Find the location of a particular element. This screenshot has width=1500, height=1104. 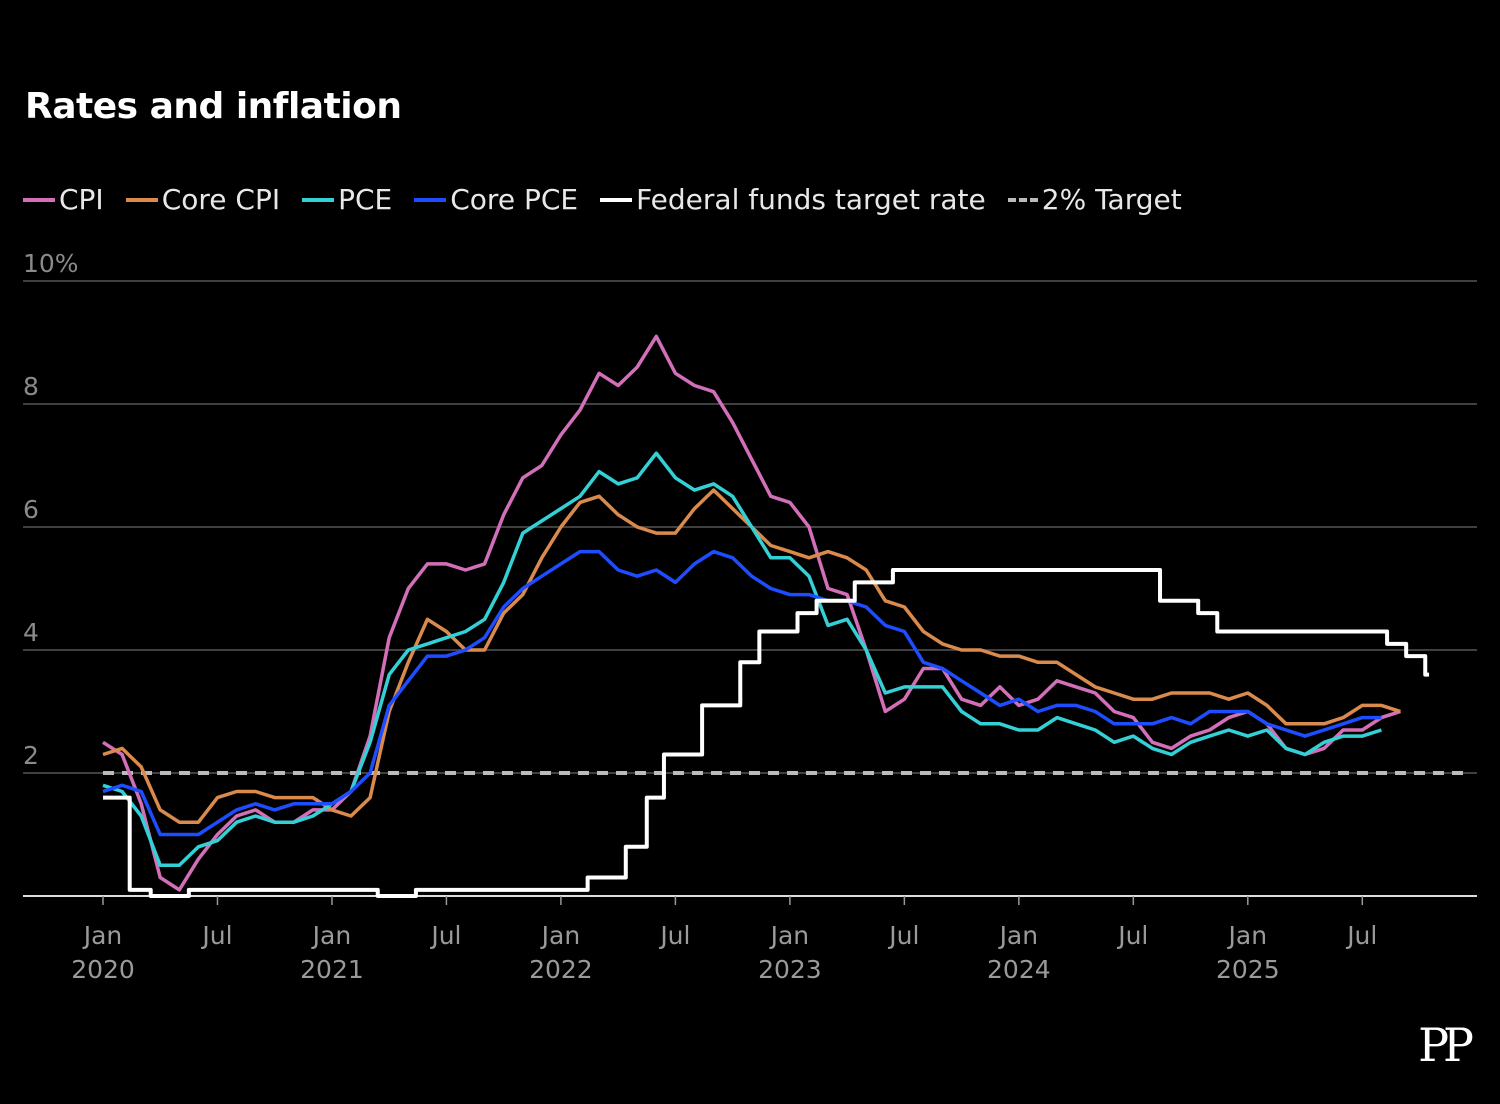

y-tick-label: 10% is located at coordinates (51, 263).